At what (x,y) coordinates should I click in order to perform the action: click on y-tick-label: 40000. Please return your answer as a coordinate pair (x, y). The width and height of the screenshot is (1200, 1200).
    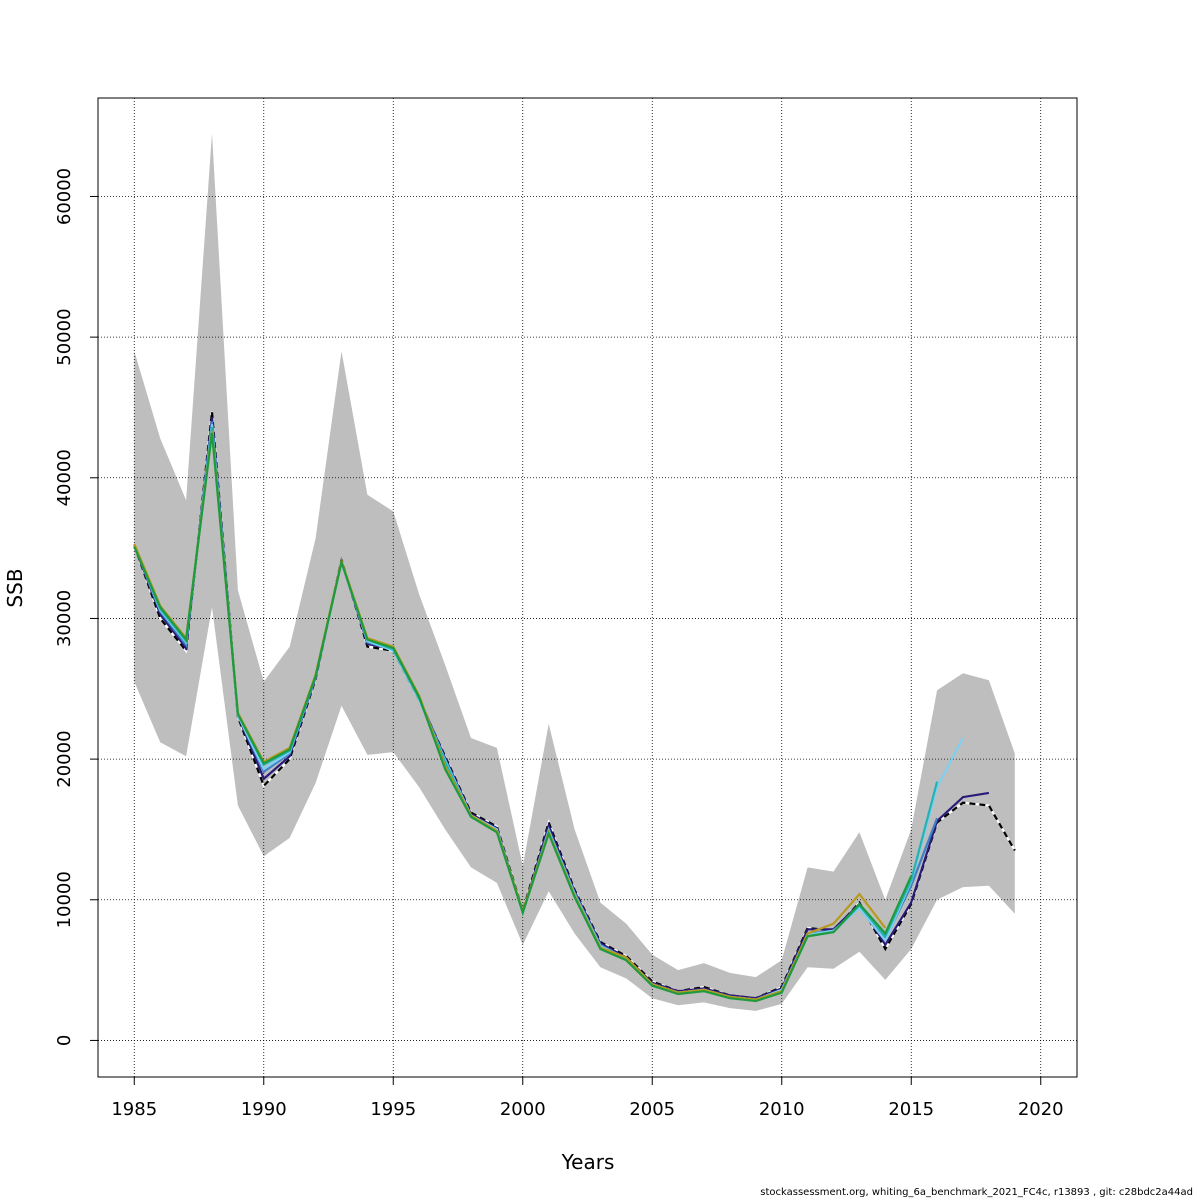
    Looking at the image, I should click on (64, 477).